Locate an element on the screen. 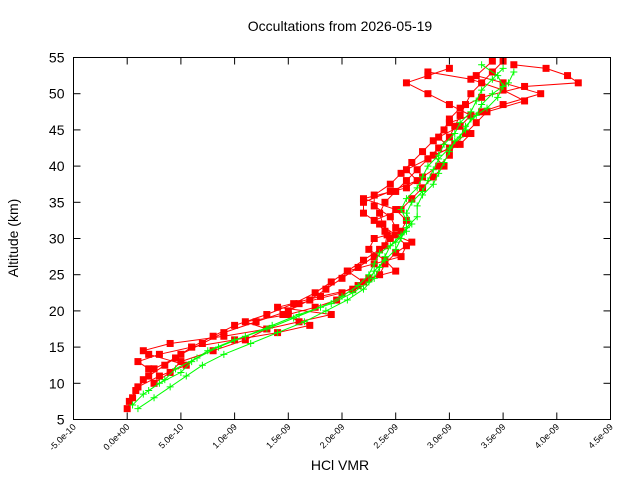 This screenshot has width=640, height=480. x-tick-label: 4.5e-09 is located at coordinates (600, 436).